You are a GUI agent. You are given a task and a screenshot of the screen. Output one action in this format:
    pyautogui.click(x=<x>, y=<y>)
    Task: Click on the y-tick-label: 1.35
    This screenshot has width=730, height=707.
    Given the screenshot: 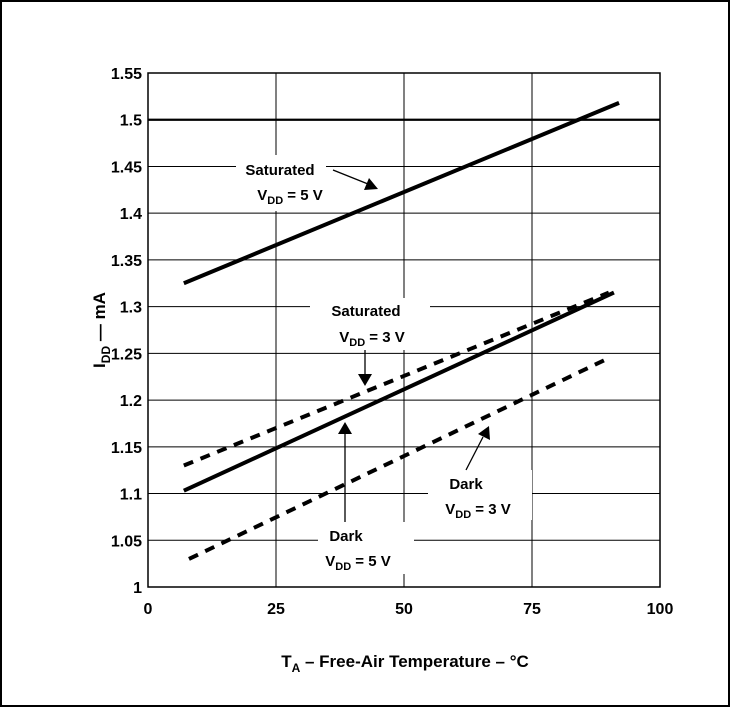 What is the action you would take?
    pyautogui.click(x=126, y=261)
    